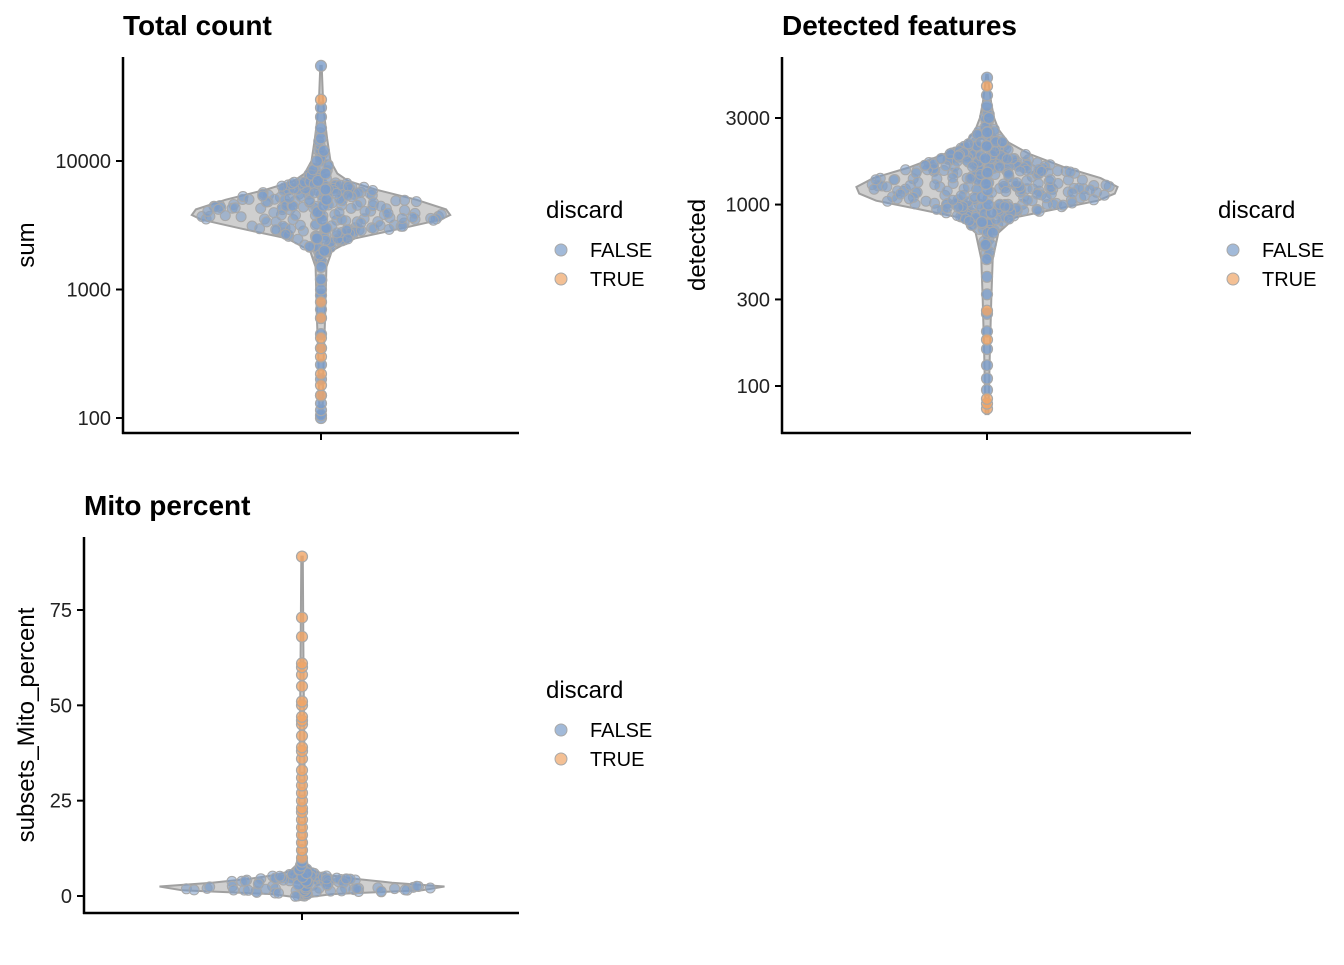  What do you see at coordinates (197, 25) in the screenshot?
I see `chart-title: Total count` at bounding box center [197, 25].